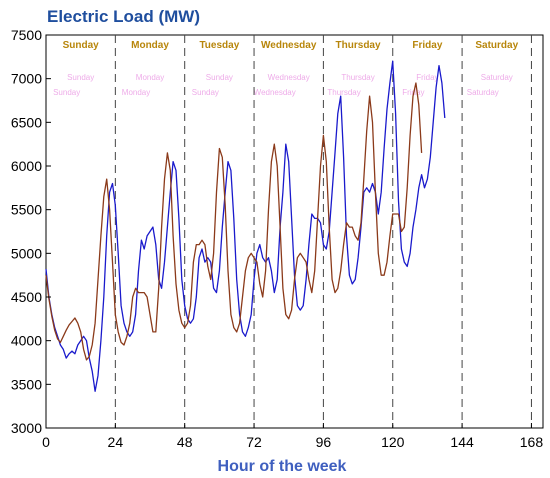  I want to click on y-tick-label: 5000, so click(26, 253).